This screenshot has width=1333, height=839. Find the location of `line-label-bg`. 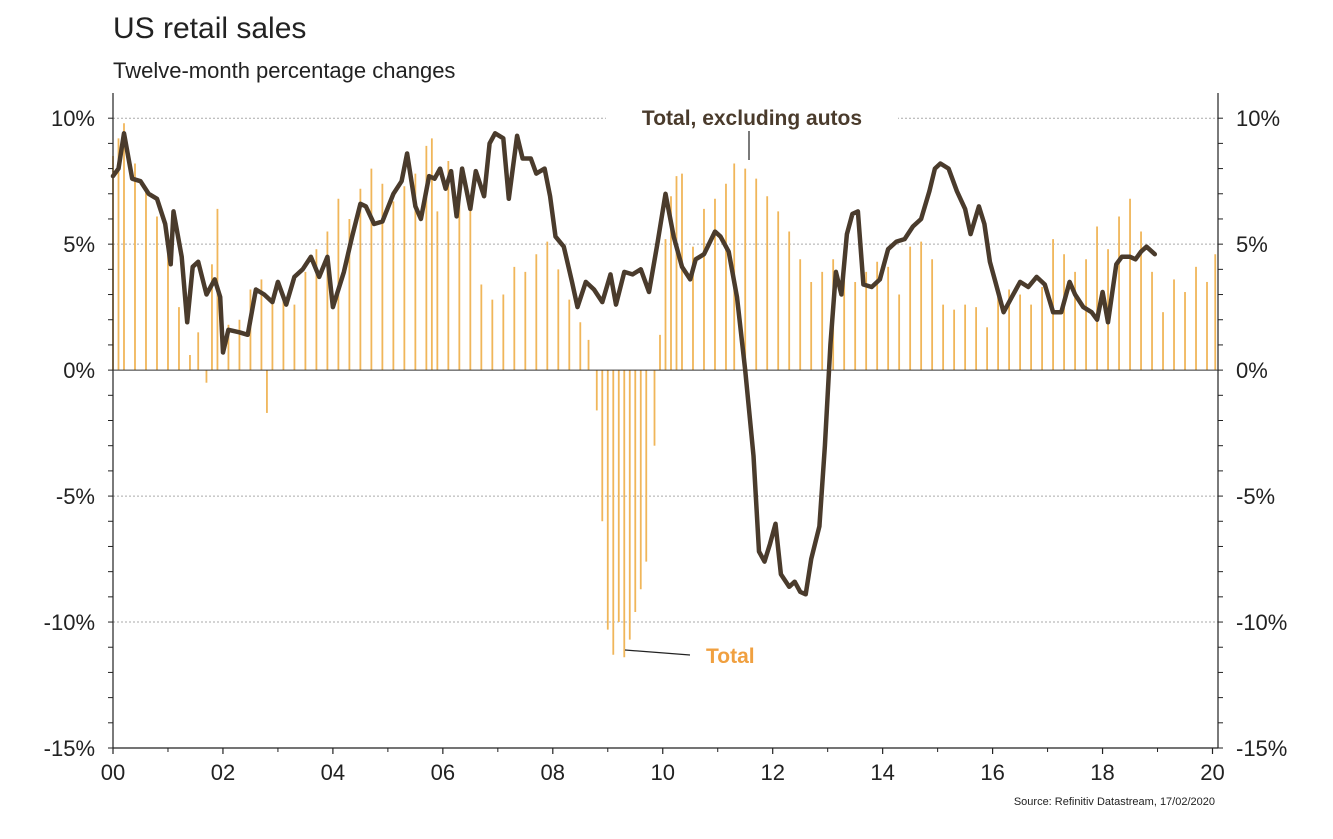

line-label-bg is located at coordinates (752, 117).